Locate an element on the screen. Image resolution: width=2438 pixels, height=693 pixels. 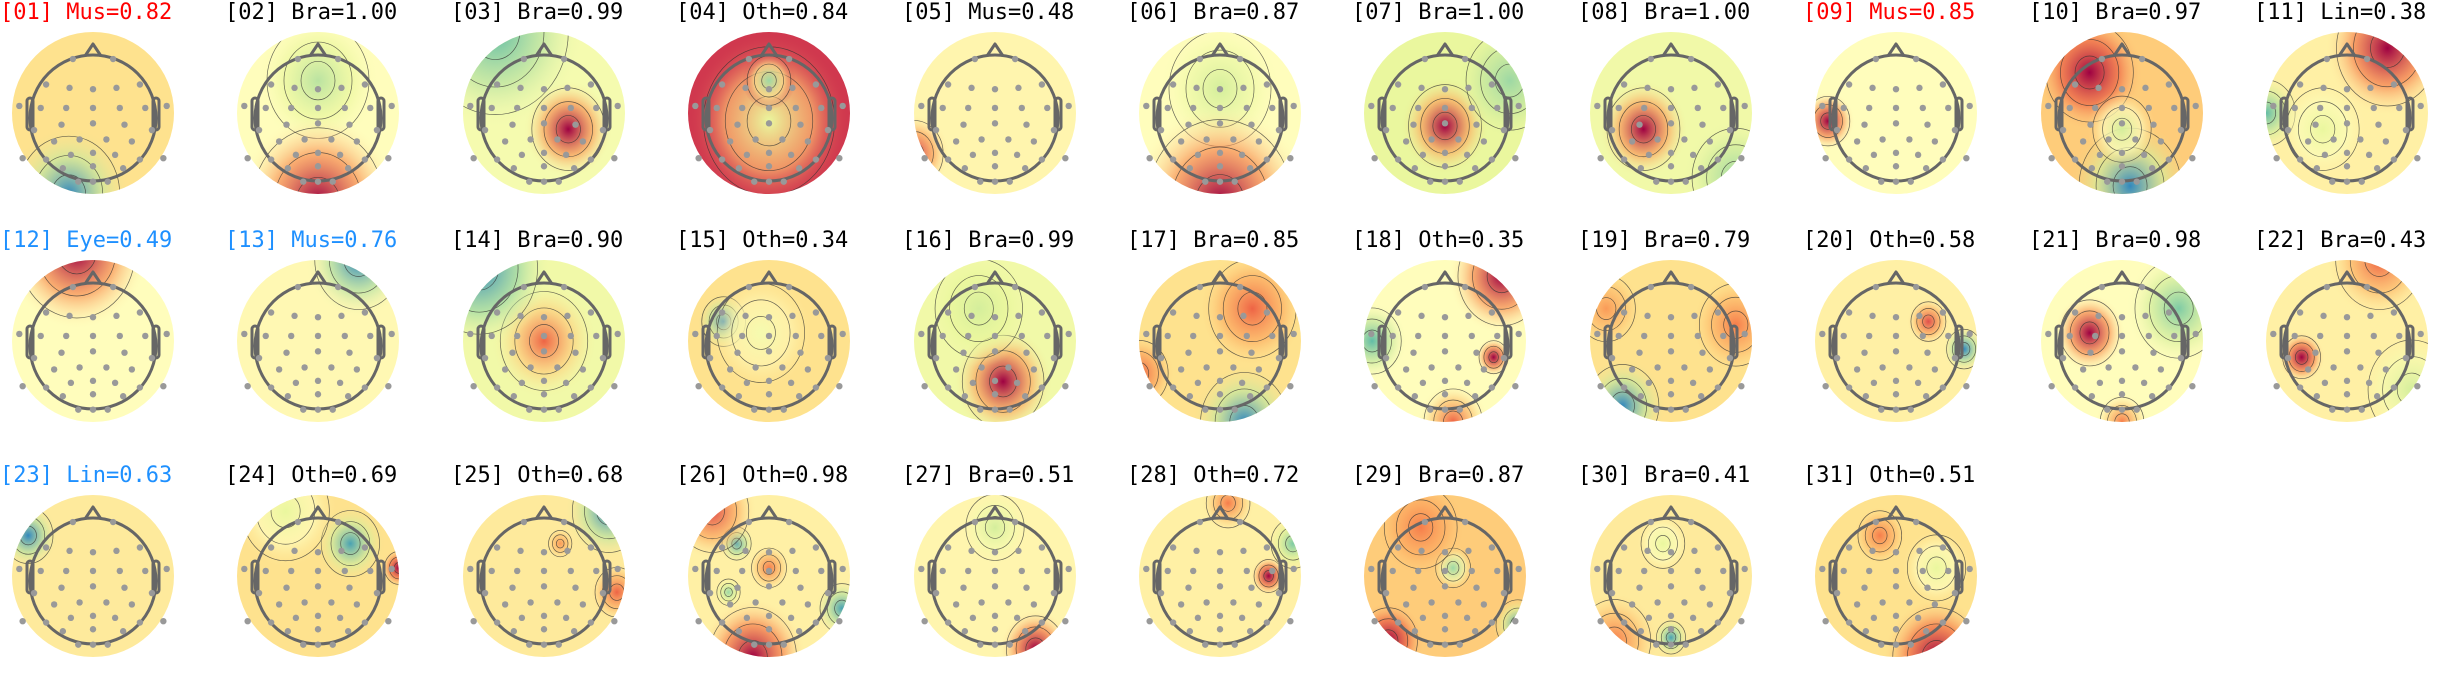
topomap-cell: [28] Oth=0.72 is located at coordinates (1239, 578).